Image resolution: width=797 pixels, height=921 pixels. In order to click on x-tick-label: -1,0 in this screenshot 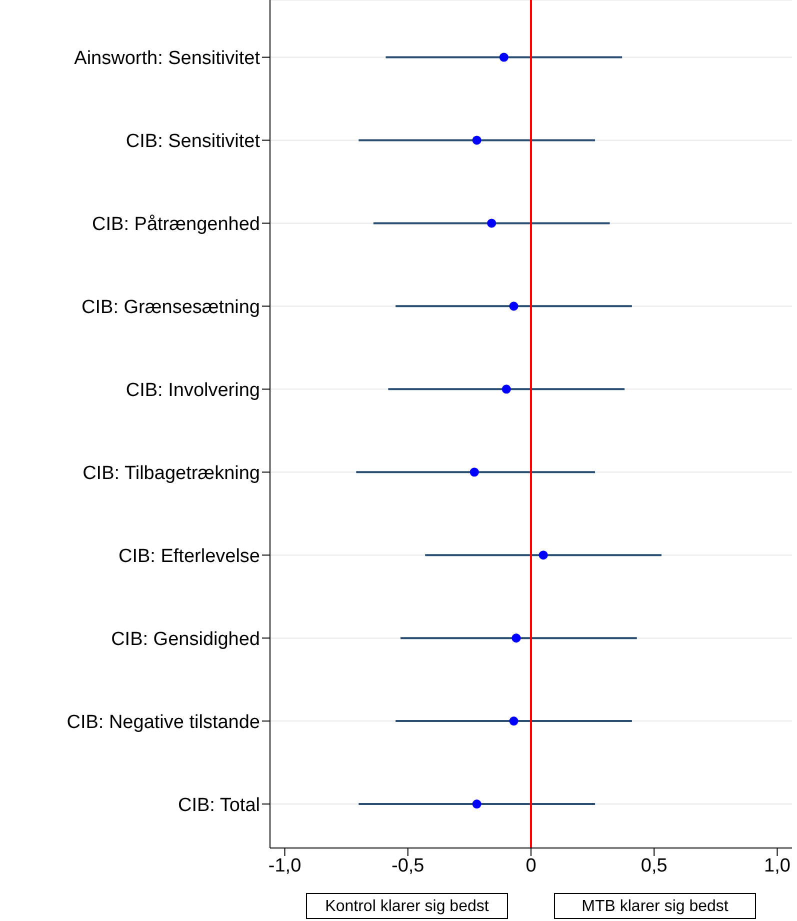, I will do `click(285, 865)`.